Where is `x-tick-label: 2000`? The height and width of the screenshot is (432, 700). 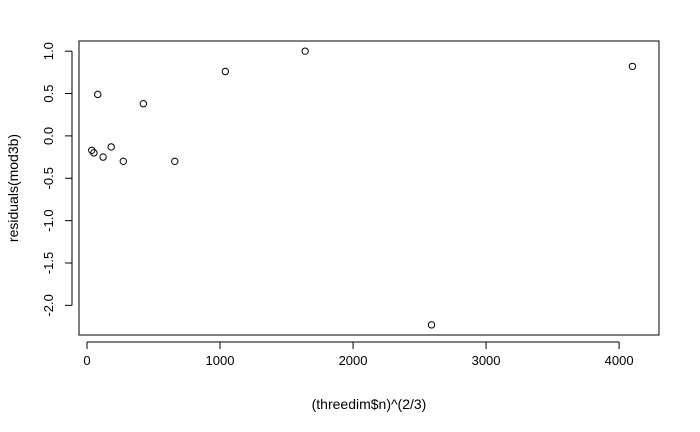
x-tick-label: 2000 is located at coordinates (353, 360).